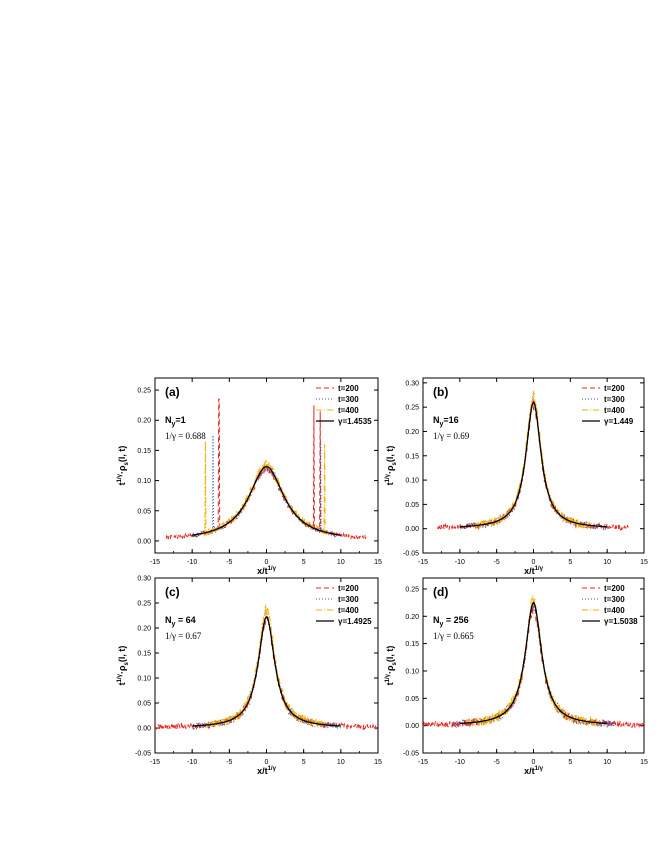  Describe the element at coordinates (619, 421) in the screenshot. I see `legend-label: γ=1.449` at that location.